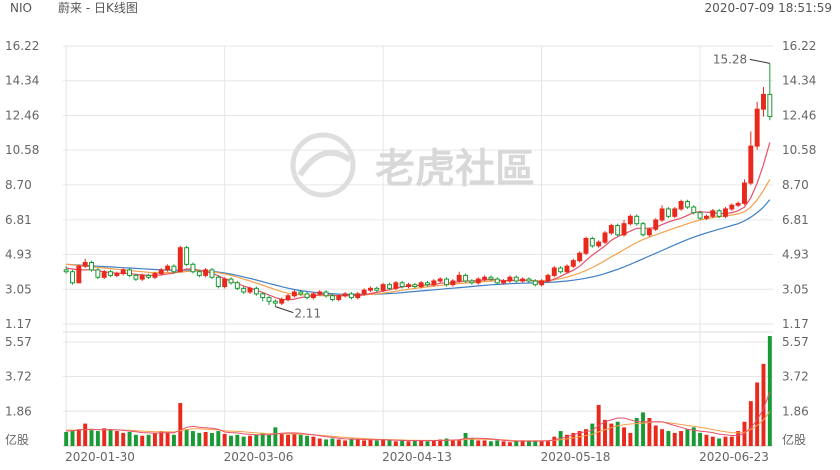 This screenshot has width=840, height=470. I want to click on price-tick-label-left: 3.05, so click(18, 289).